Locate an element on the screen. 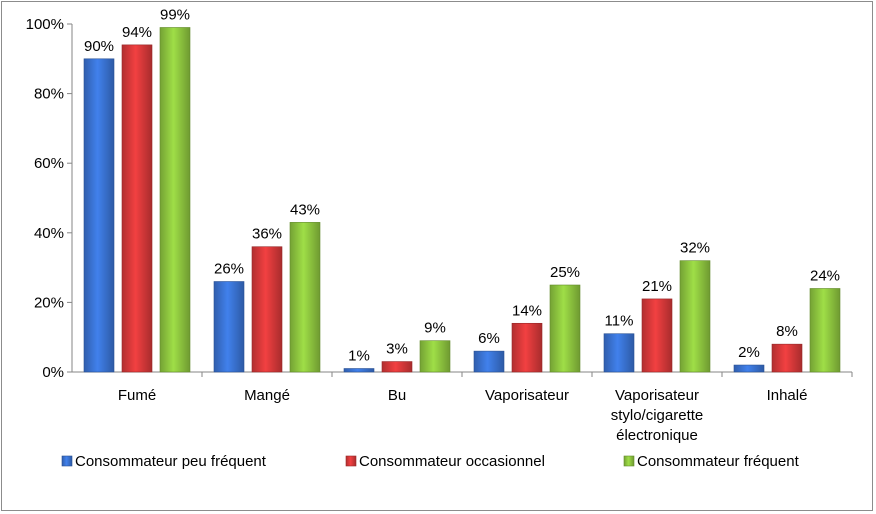 The width and height of the screenshot is (876, 514). data-label: 99% is located at coordinates (175, 14).